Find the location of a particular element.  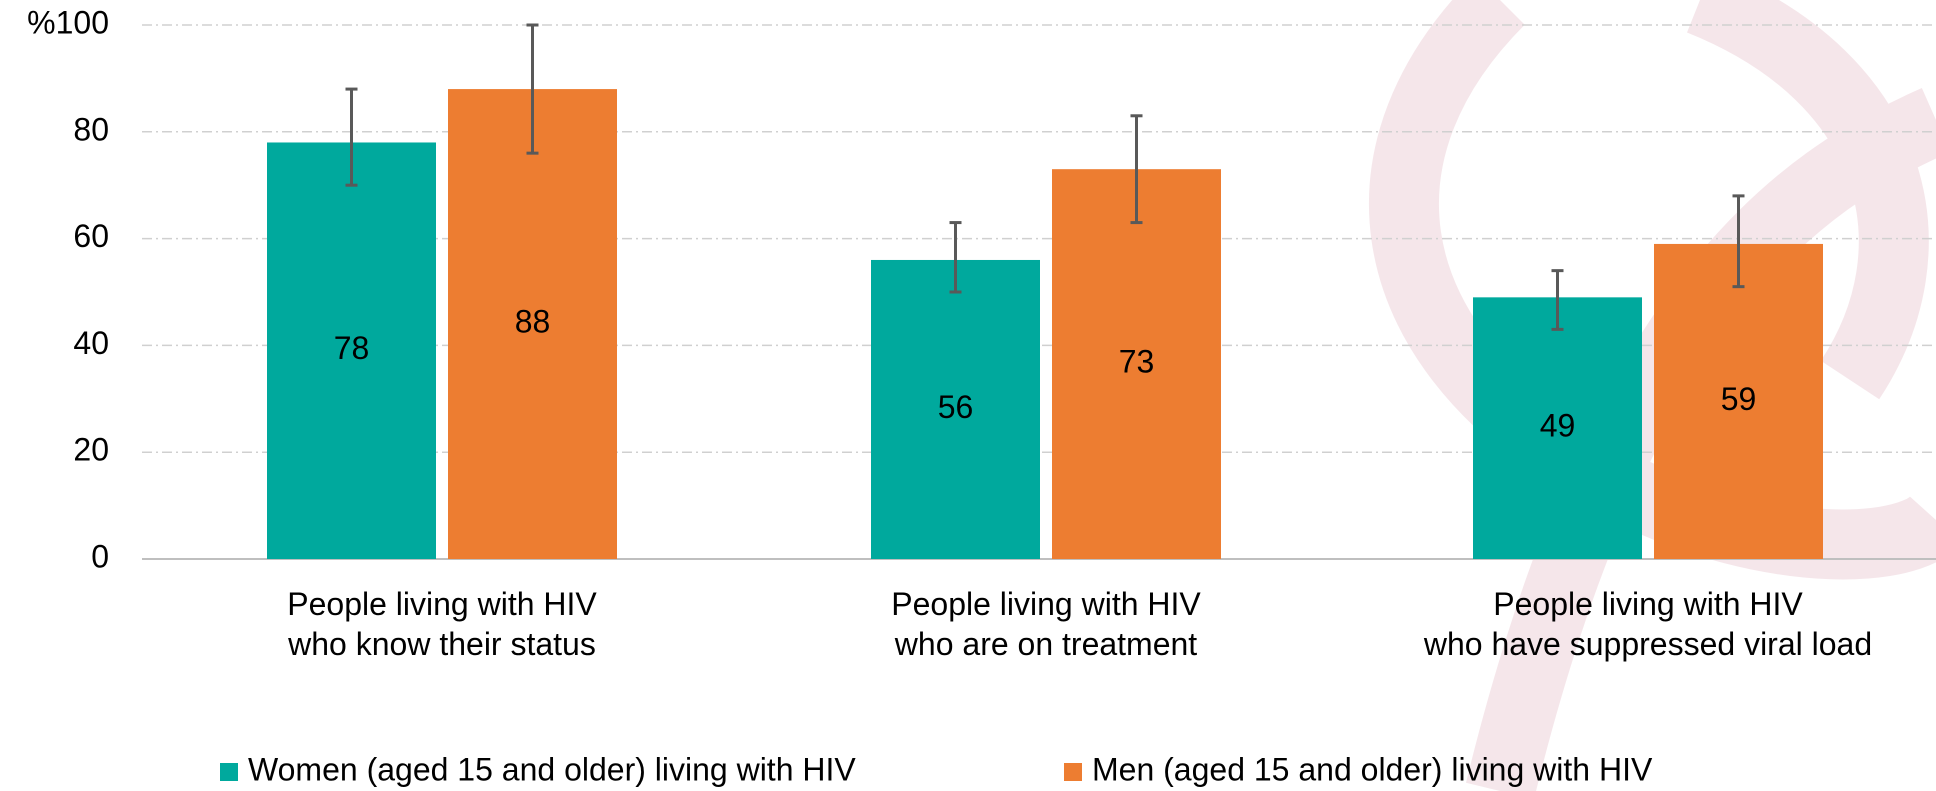

y-tick-label: 0 is located at coordinates (100, 556).